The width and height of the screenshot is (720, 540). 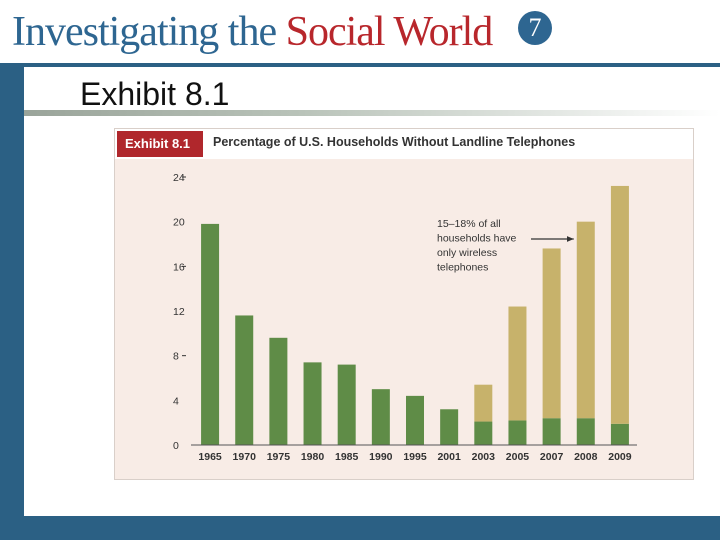 What do you see at coordinates (372, 113) in the screenshot?
I see `title-divider` at bounding box center [372, 113].